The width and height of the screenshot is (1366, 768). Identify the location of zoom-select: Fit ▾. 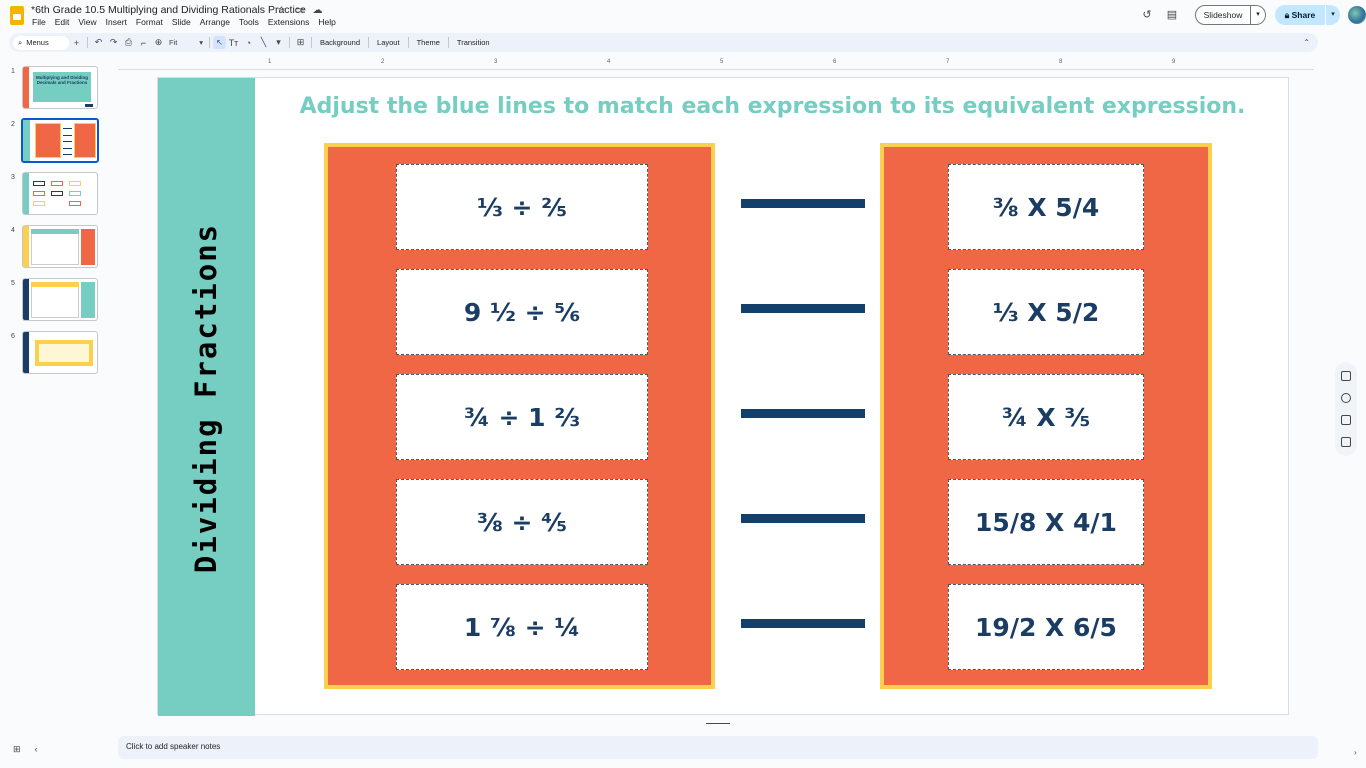
(186, 42).